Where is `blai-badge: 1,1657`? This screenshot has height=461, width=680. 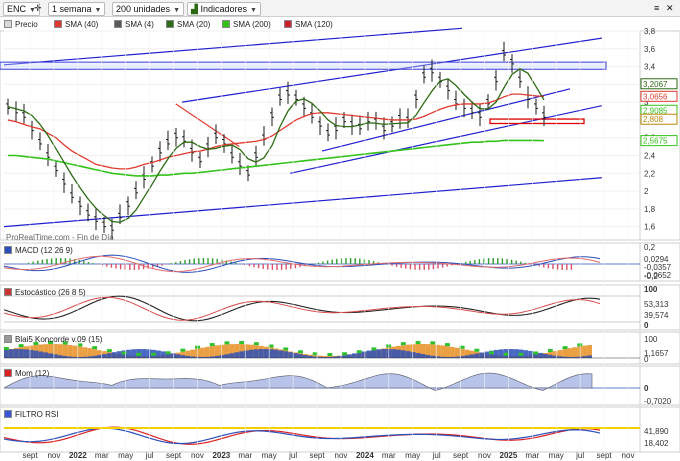 blai-badge: 1,1657 is located at coordinates (656, 353).